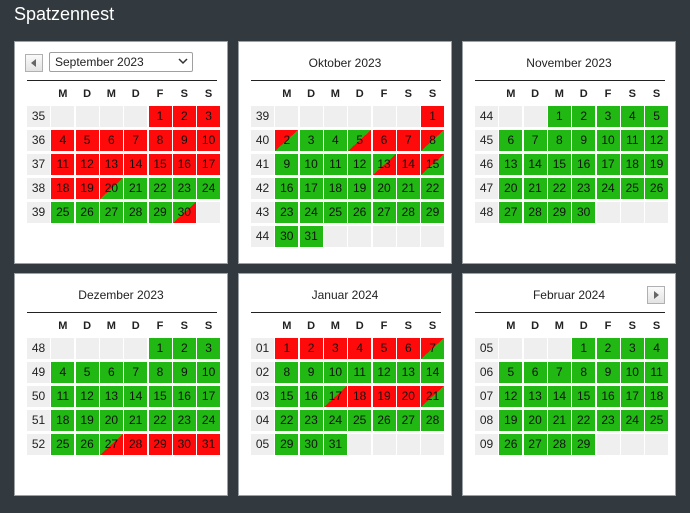 The height and width of the screenshot is (513, 690). I want to click on next-month-button, so click(656, 295).